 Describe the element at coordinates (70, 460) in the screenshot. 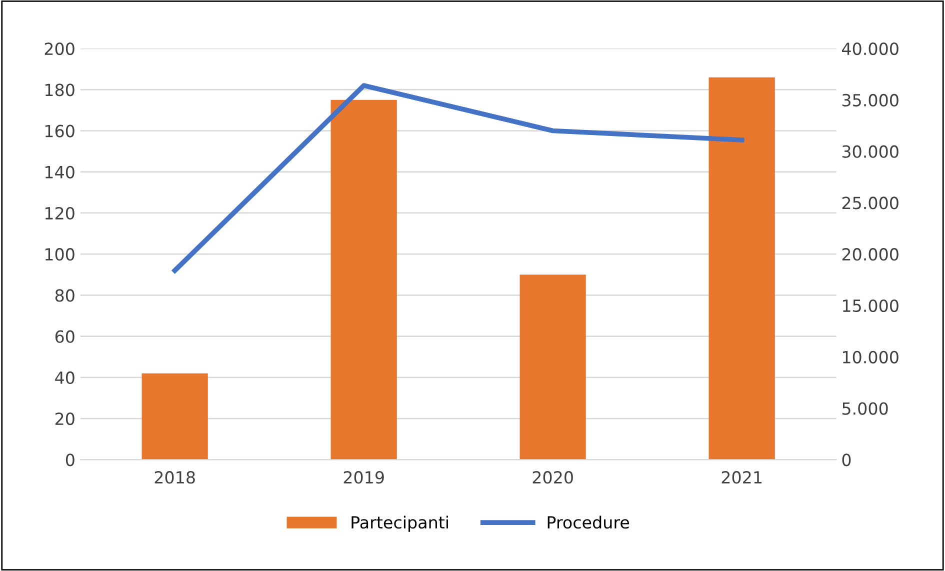

I see `y-tick-label: 0` at that location.